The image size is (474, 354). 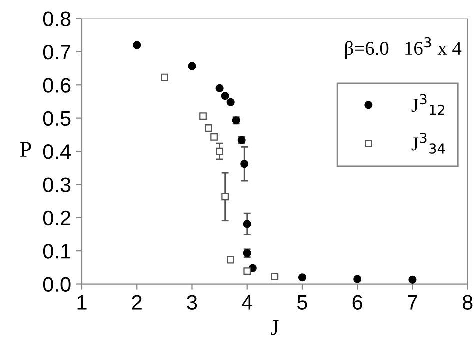 What do you see at coordinates (57, 218) in the screenshot?
I see `y-tick-label: 0.2` at bounding box center [57, 218].